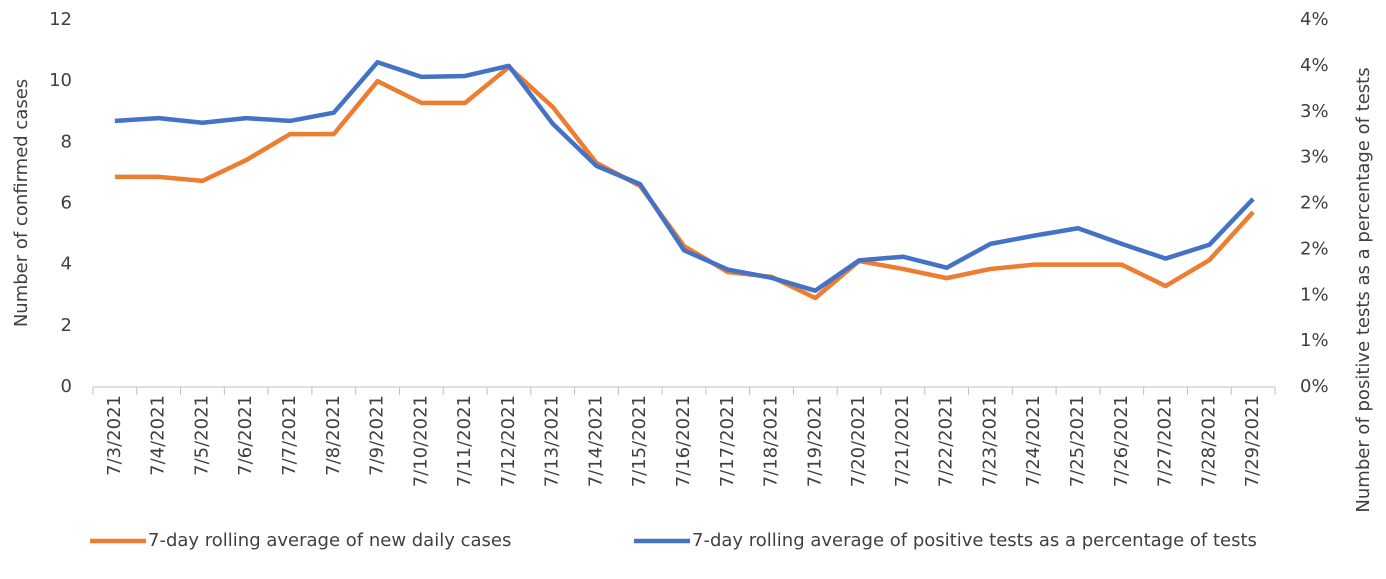 The image size is (1386, 579). What do you see at coordinates (639, 441) in the screenshot?
I see `x-tick-label: 7/15/2021` at bounding box center [639, 441].